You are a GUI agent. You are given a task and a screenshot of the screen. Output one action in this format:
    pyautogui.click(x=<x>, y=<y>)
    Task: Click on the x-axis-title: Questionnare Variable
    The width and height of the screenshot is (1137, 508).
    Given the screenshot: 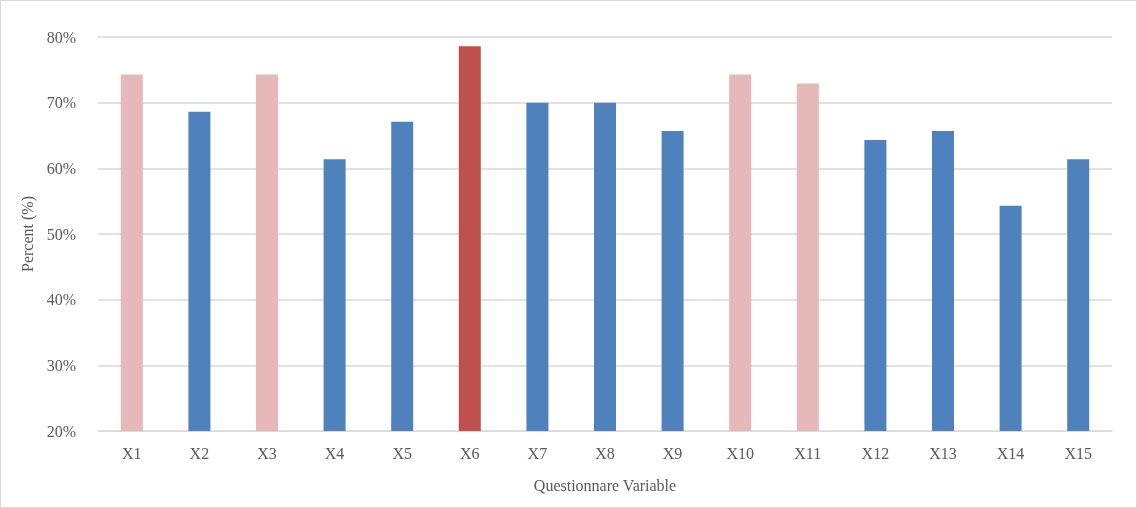 What is the action you would take?
    pyautogui.click(x=605, y=485)
    